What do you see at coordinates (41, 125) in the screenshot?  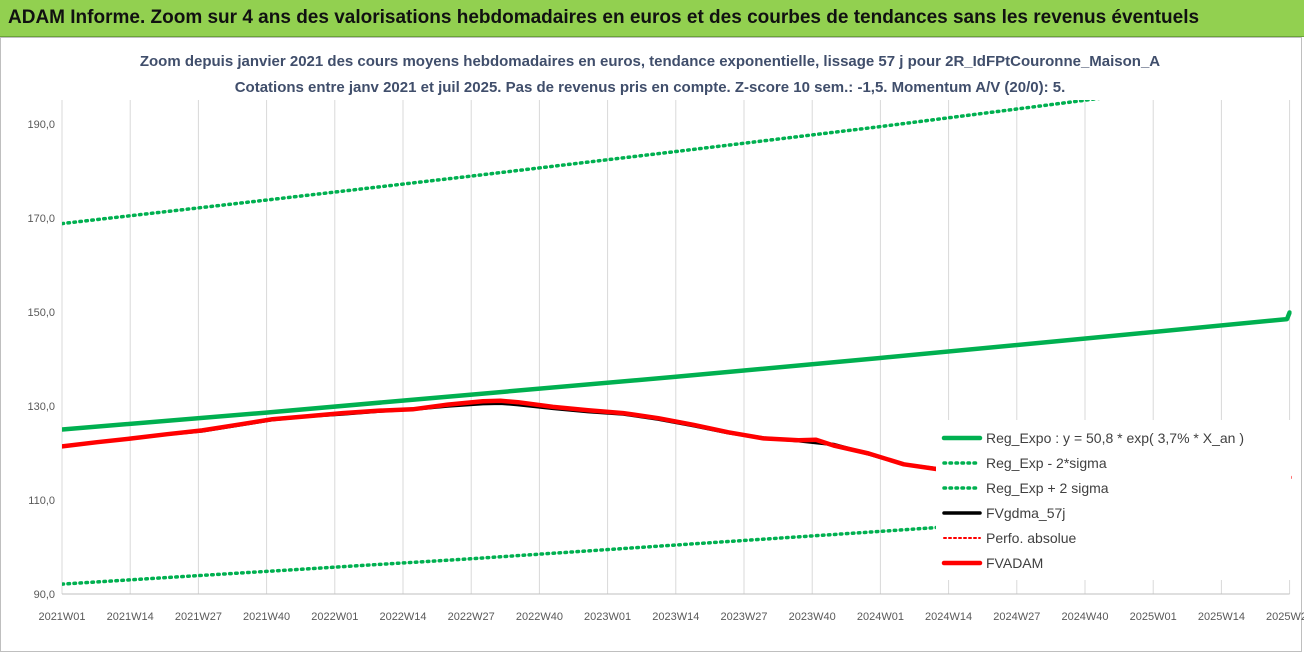 I see `y-tick-label: 190,0` at bounding box center [41, 125].